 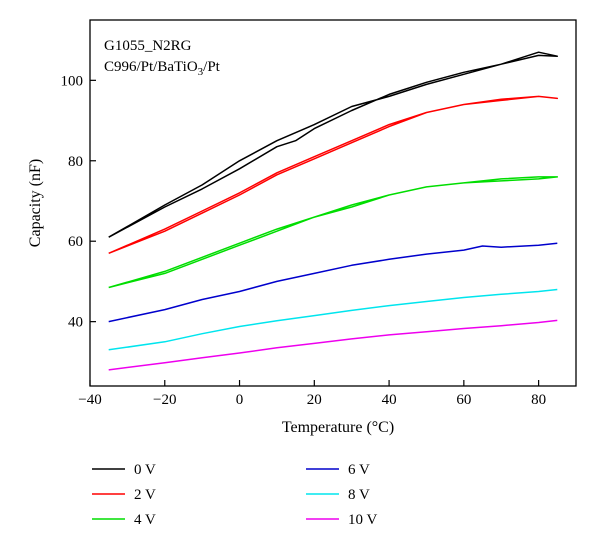 What do you see at coordinates (333, 282) in the screenshot?
I see `series-line-6v` at bounding box center [333, 282].